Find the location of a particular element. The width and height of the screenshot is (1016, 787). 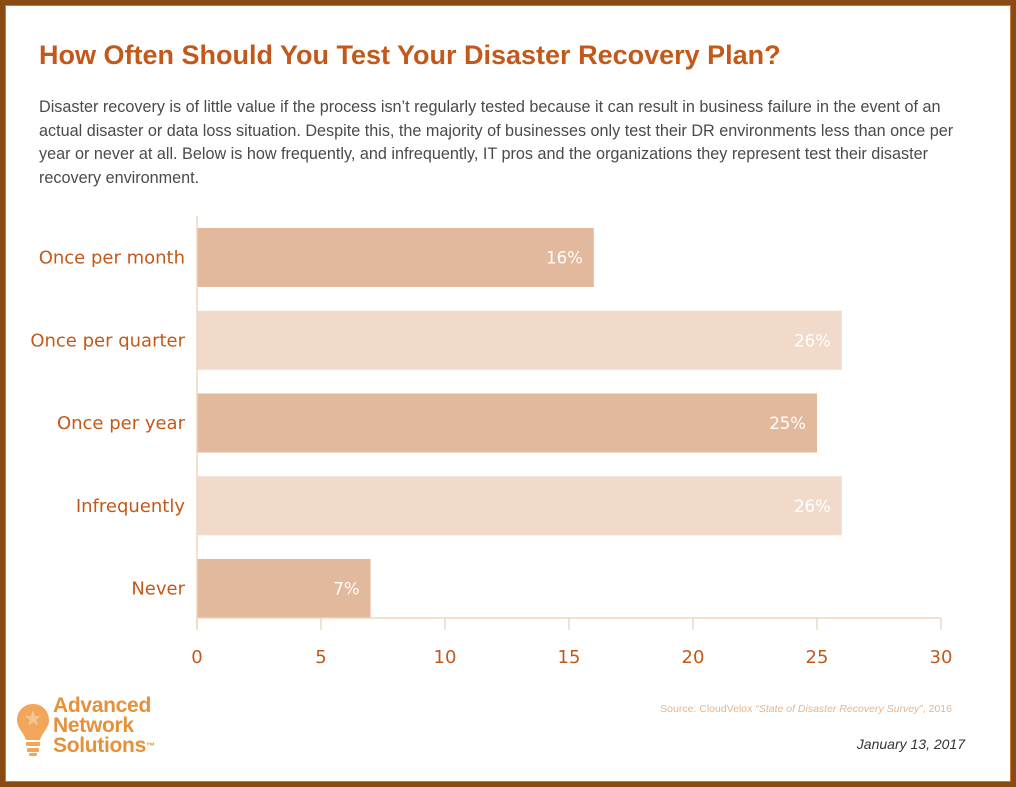

x-tick-label: 20 is located at coordinates (693, 657).